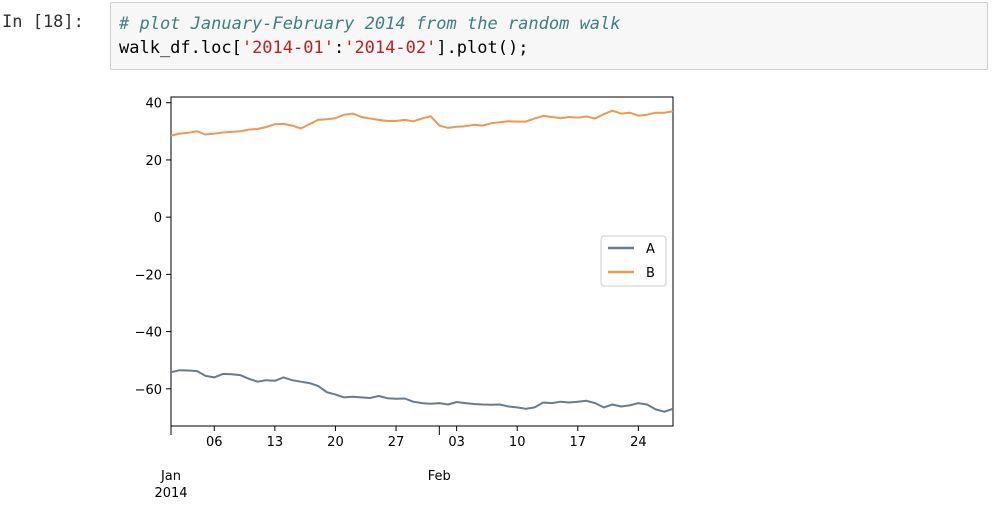 This screenshot has width=996, height=506. Describe the element at coordinates (148, 333) in the screenshot. I see `y-tick-label: −40` at that location.